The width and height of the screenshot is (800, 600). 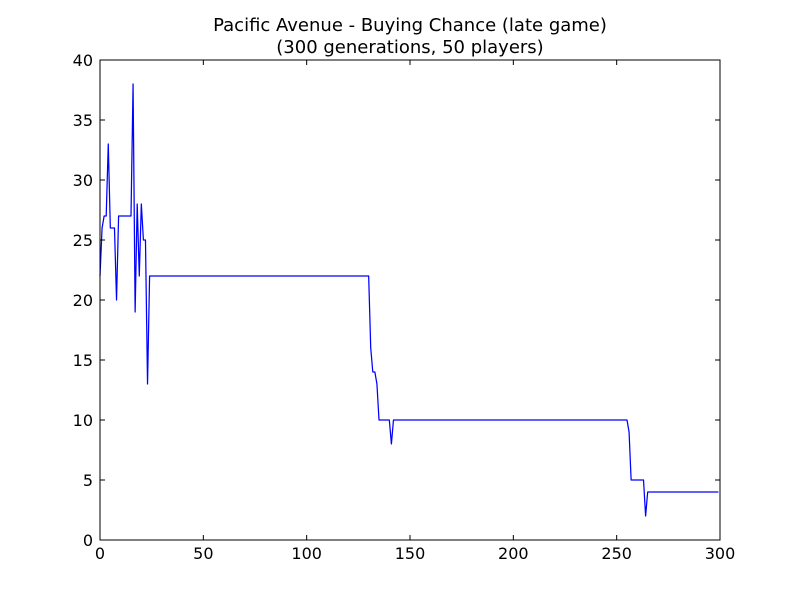 I want to click on chart-subtitle: (300 generations, 50 players), so click(x=409, y=47).